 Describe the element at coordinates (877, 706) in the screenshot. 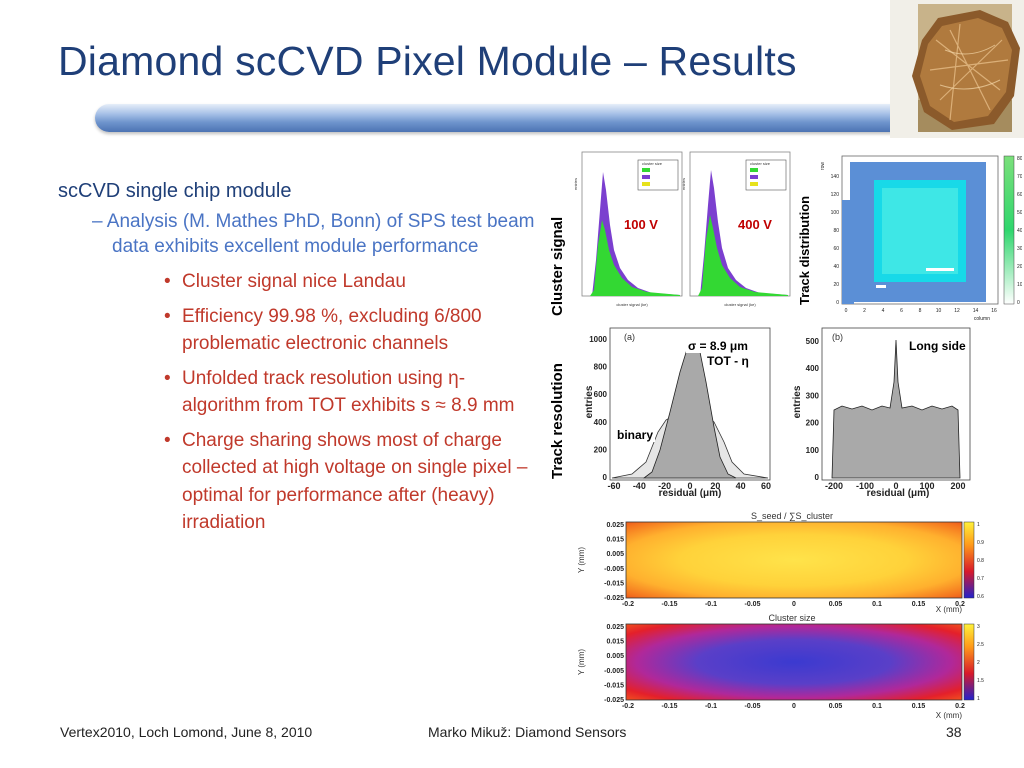

I see `map2-x-tick: 0.1` at that location.